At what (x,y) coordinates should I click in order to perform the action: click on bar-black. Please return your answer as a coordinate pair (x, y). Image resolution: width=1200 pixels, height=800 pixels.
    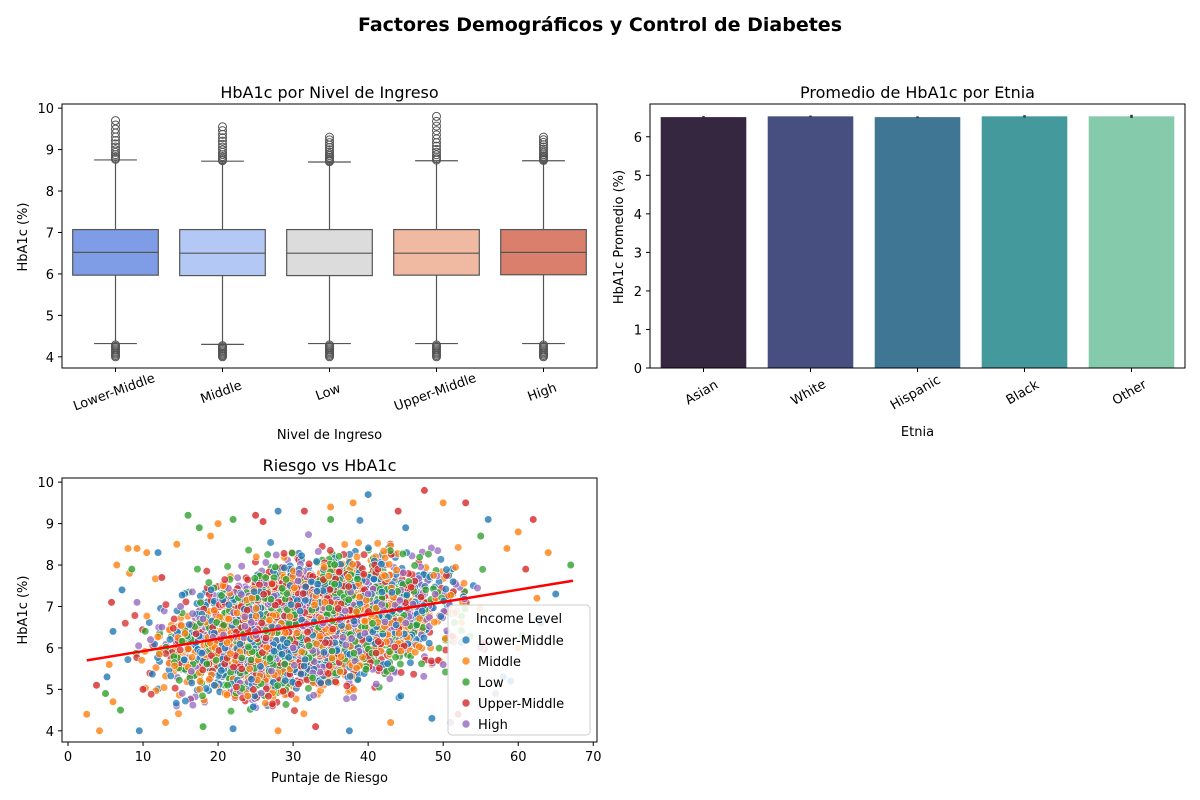
    Looking at the image, I should click on (1024, 242).